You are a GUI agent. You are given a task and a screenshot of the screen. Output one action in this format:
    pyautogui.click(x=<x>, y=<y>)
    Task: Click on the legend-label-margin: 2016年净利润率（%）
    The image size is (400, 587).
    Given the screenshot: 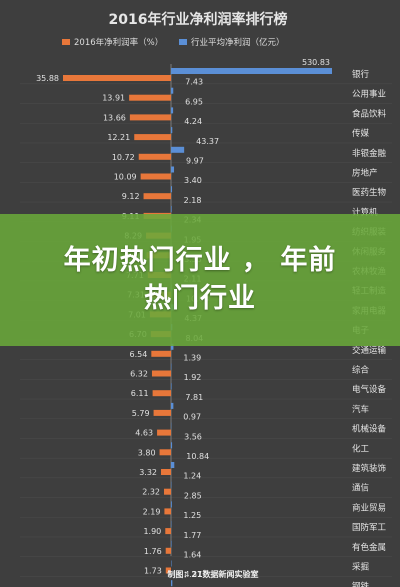 What is the action you would take?
    pyautogui.click(x=118, y=42)
    